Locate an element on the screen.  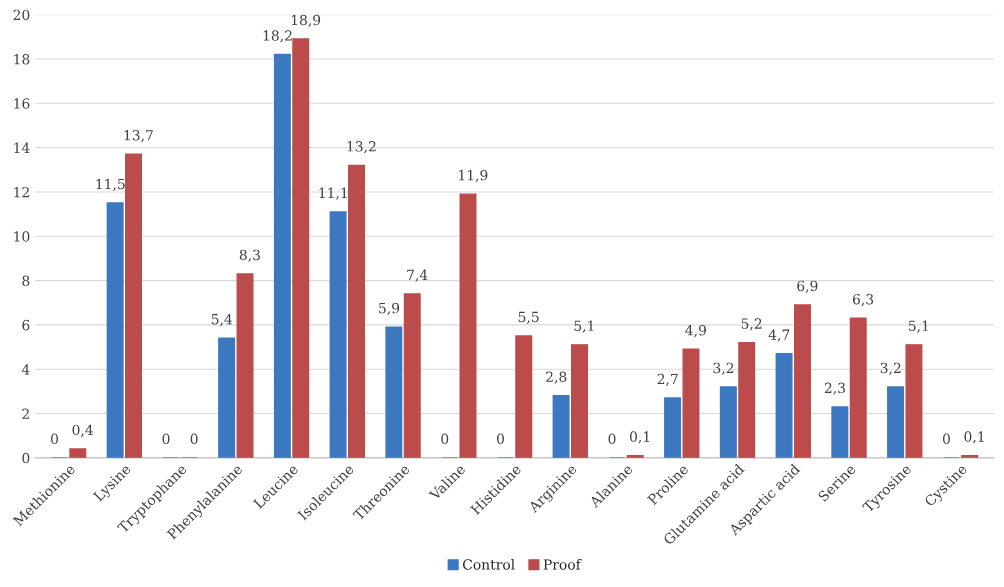
y-tick-label: 16 is located at coordinates (22, 103).